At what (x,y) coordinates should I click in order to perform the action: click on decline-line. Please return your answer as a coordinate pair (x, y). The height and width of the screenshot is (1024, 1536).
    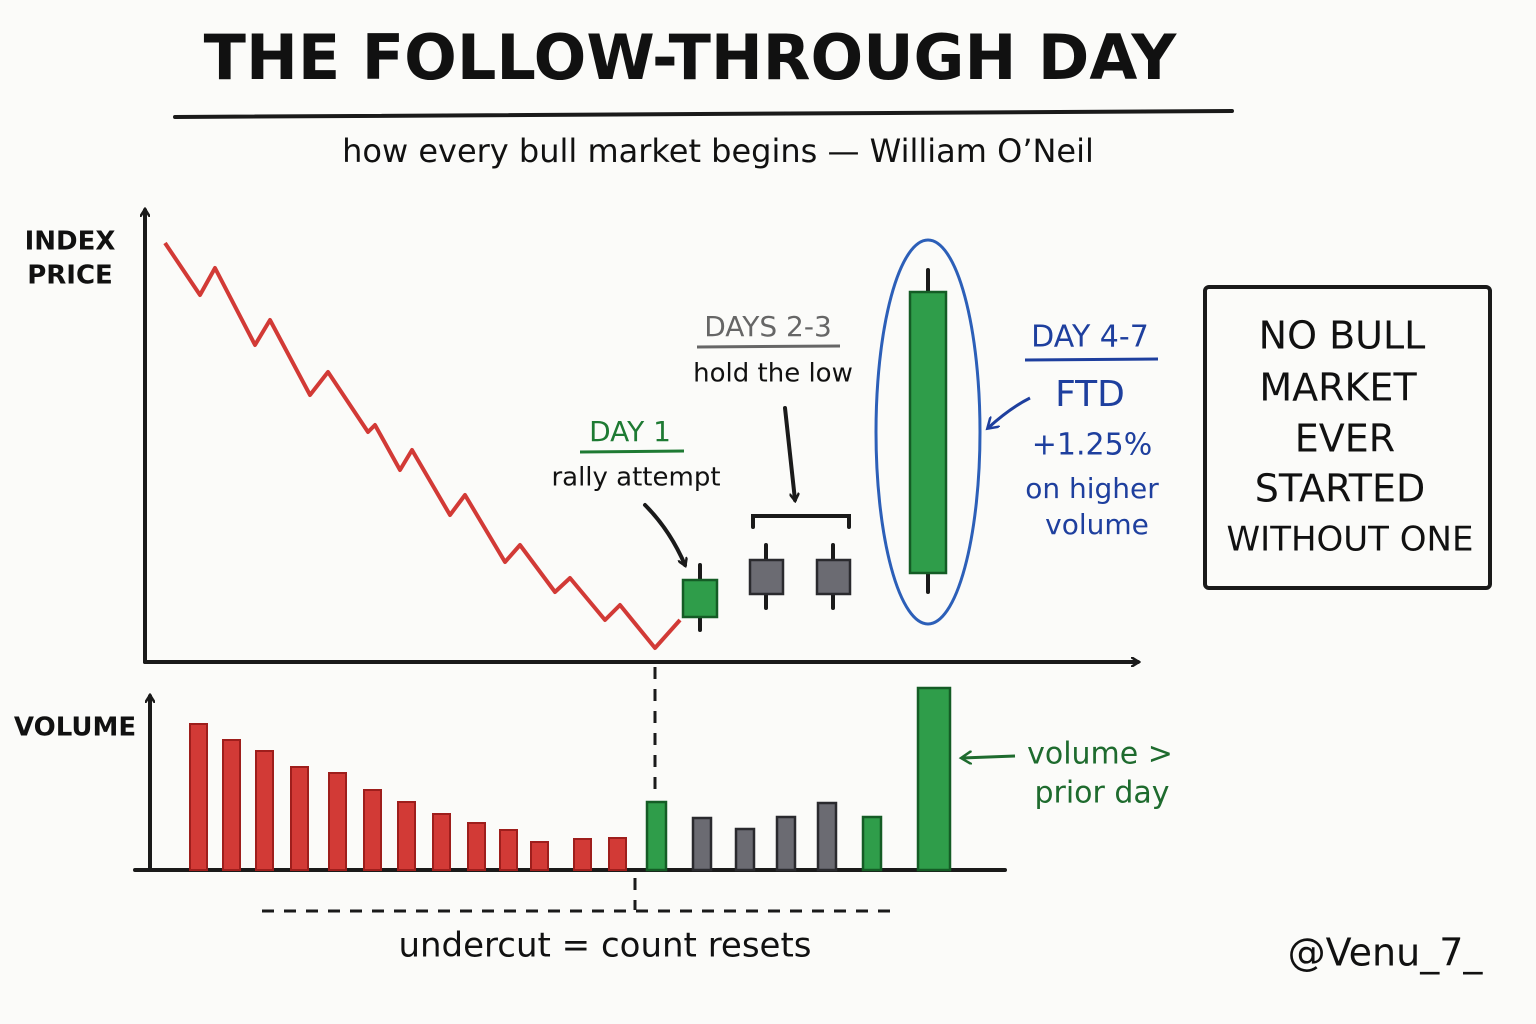
    Looking at the image, I should click on (422, 445).